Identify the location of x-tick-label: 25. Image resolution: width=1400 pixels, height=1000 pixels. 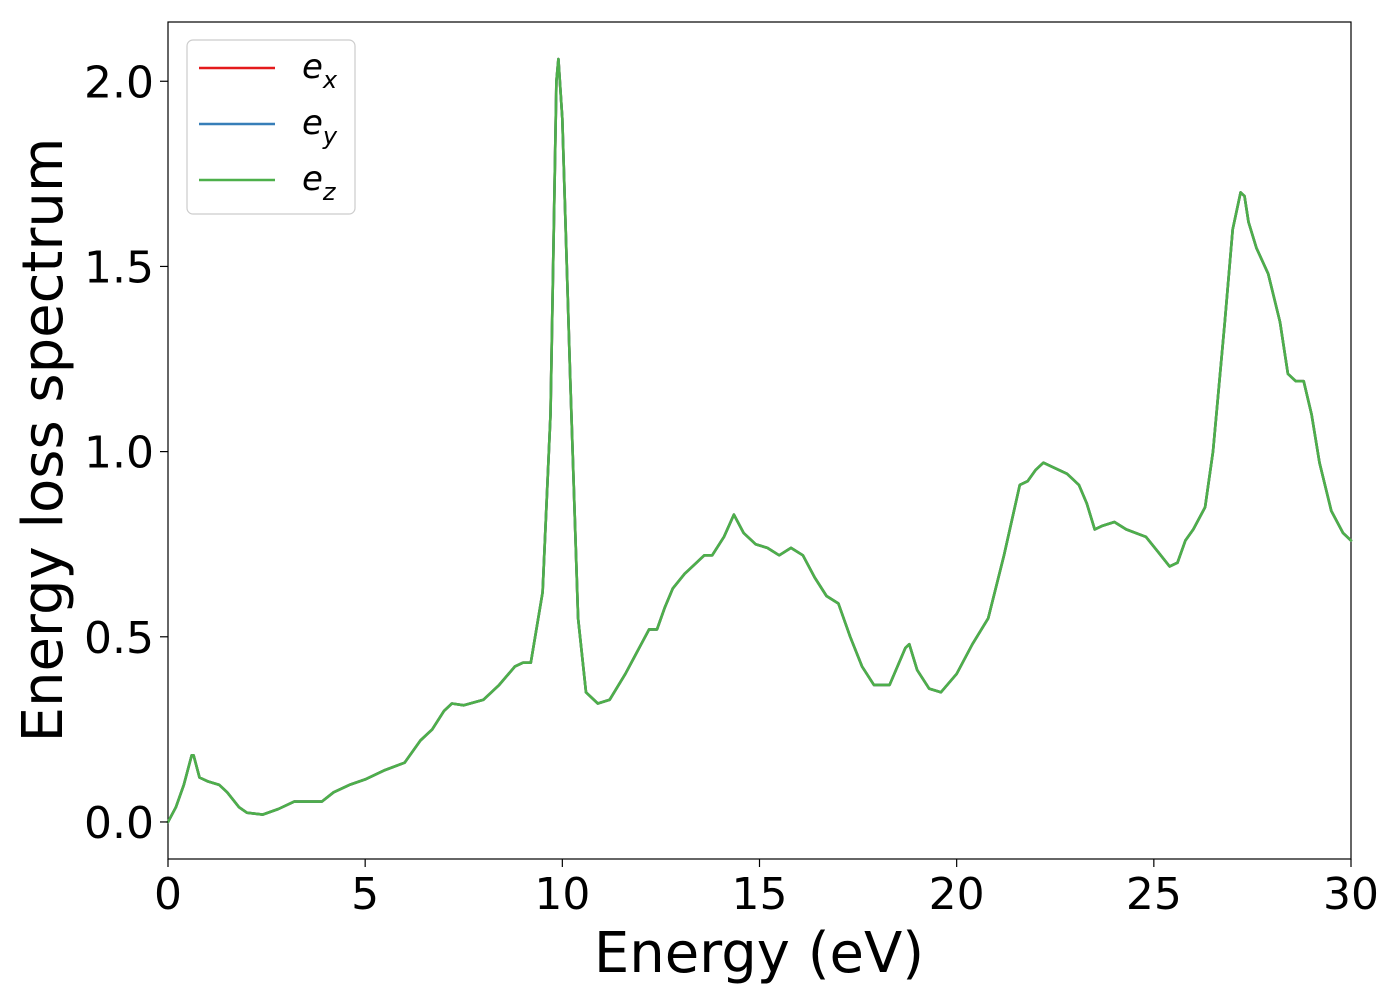
(1154, 894).